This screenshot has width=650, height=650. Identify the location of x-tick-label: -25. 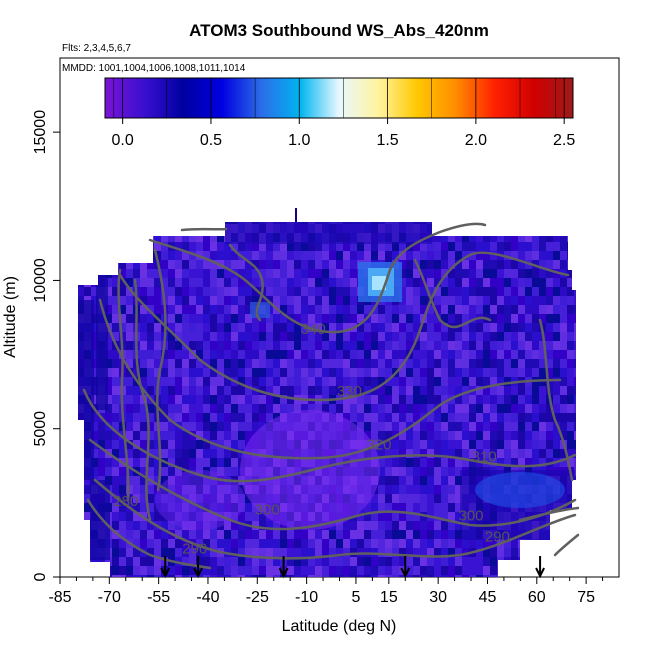
(257, 597).